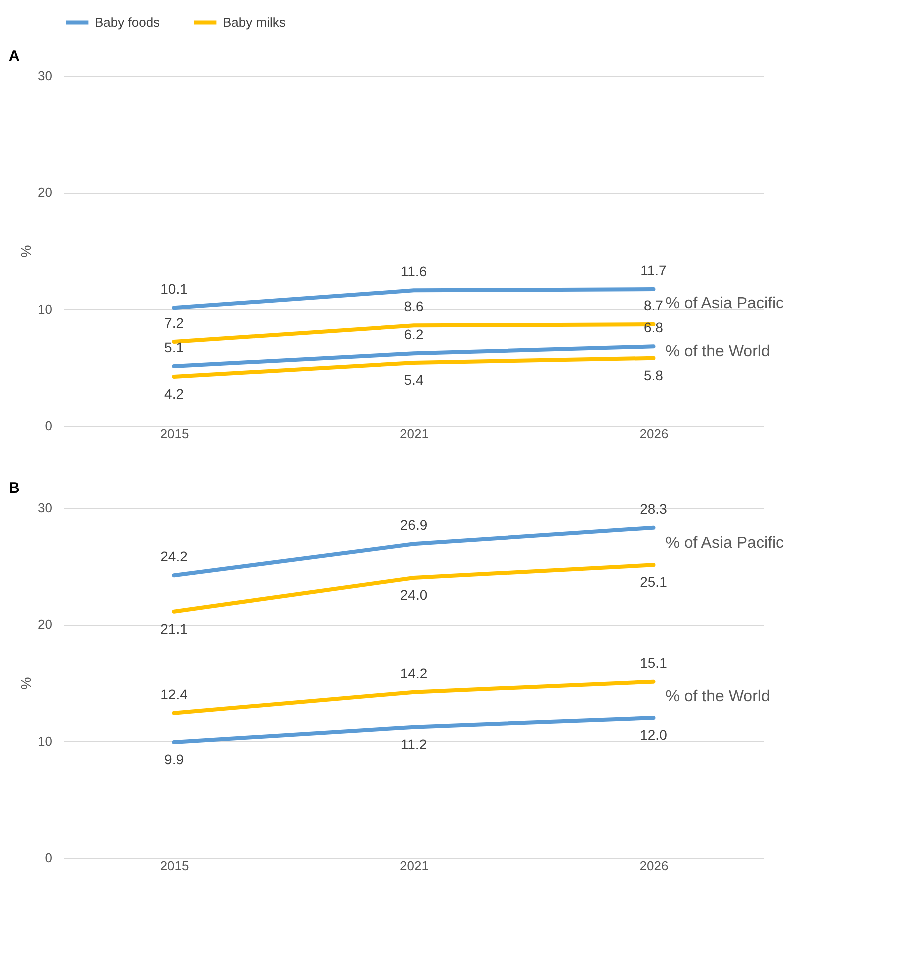 The width and height of the screenshot is (914, 965). Describe the element at coordinates (414, 334) in the screenshot. I see `data-label: 6.2` at that location.